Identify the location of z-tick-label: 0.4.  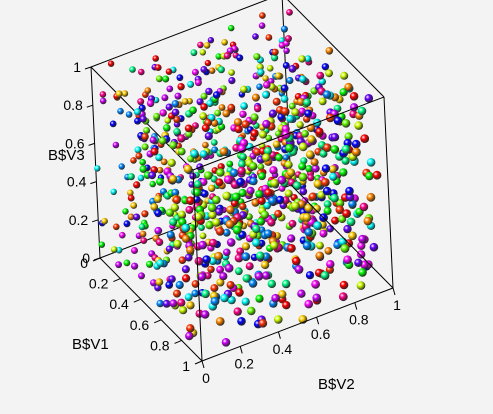
(77, 182).